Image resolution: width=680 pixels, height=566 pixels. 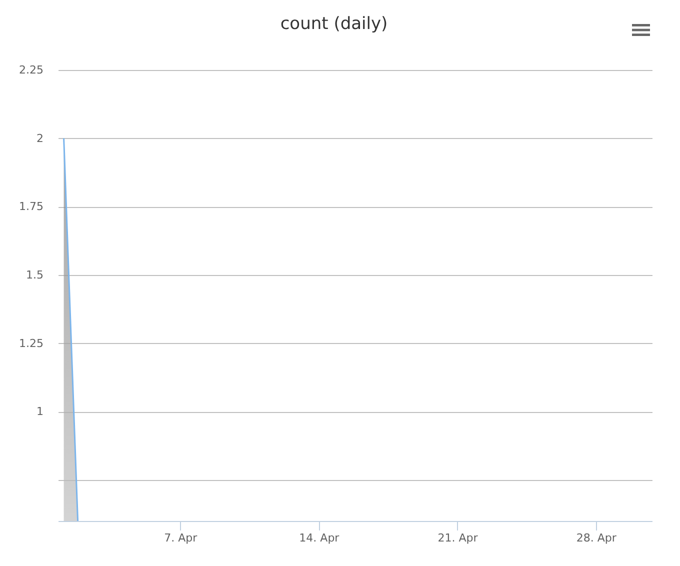 I want to click on y-tick-label: 1.25, so click(x=31, y=343).